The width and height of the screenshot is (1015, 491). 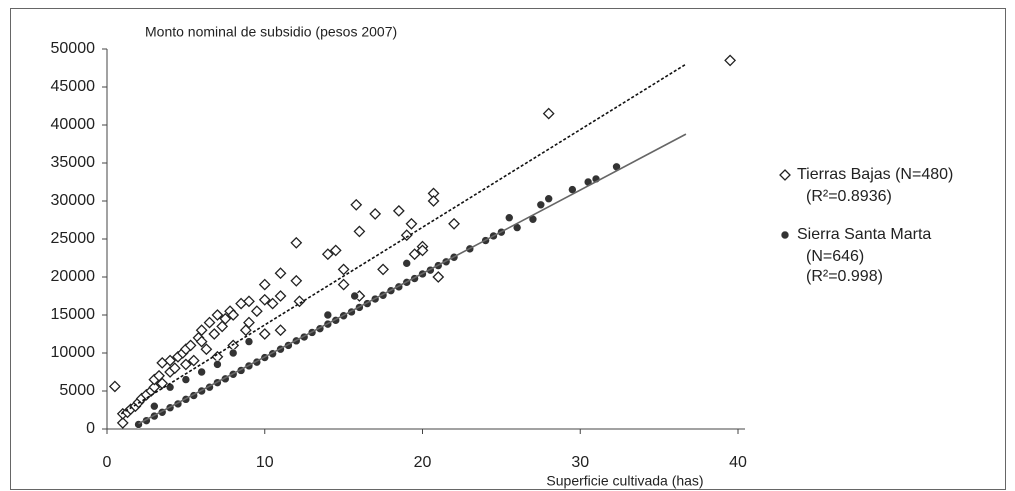 What do you see at coordinates (624, 481) in the screenshot?
I see `x-axis-label: Superficie cultivada (has)` at bounding box center [624, 481].